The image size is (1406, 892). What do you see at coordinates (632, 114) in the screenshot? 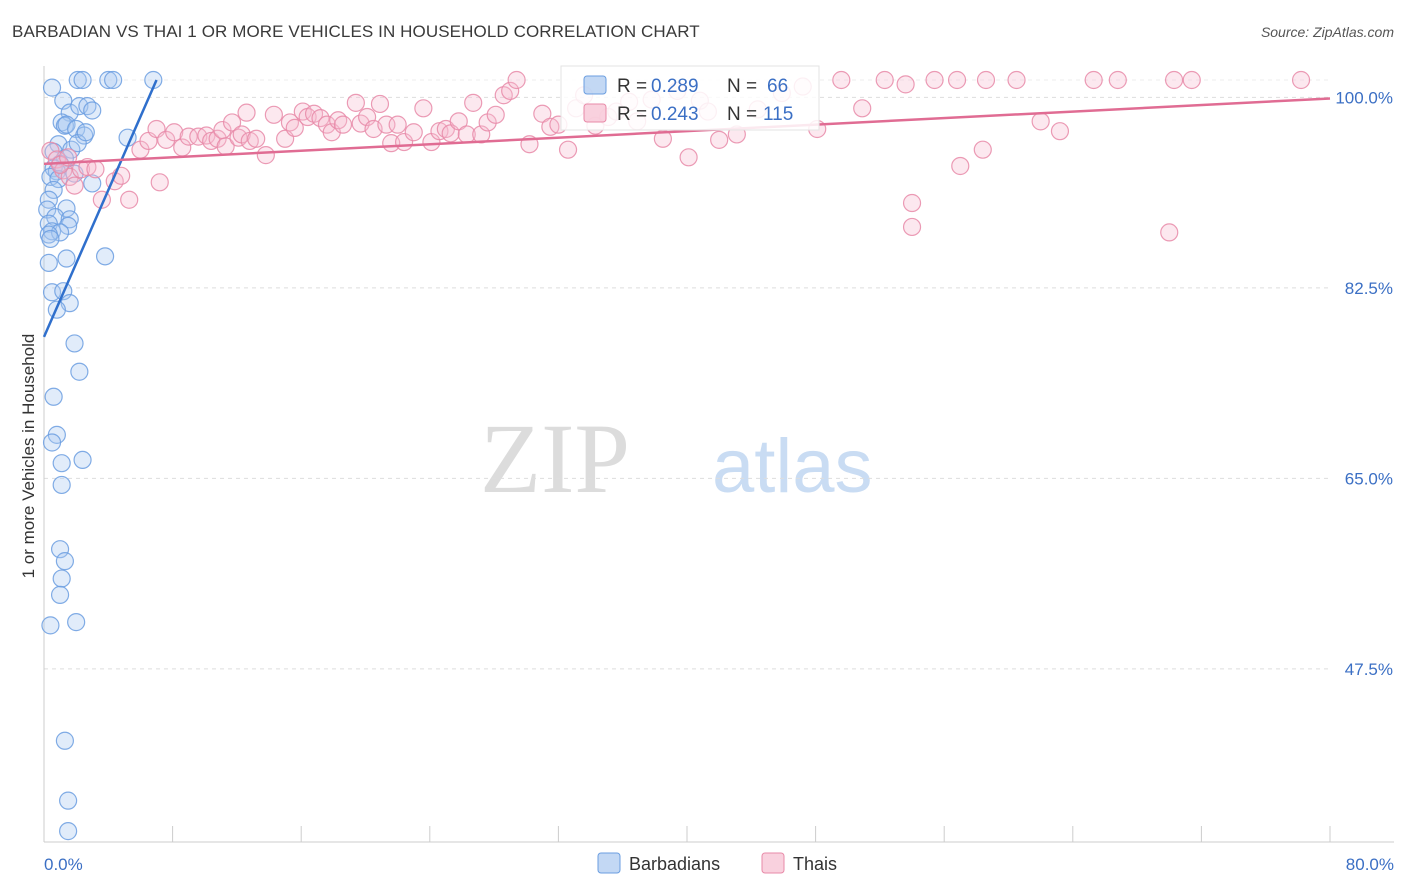
I see `legend-r-label-thais: R =` at bounding box center [632, 114].